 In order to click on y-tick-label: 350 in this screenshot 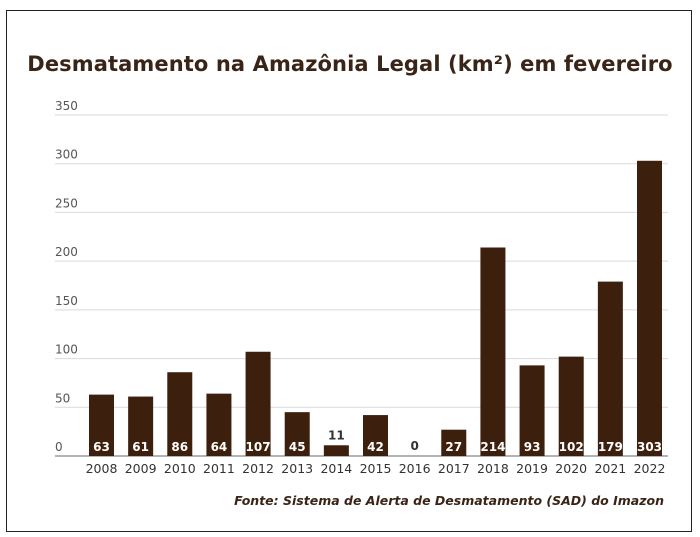, I will do `click(66, 106)`.